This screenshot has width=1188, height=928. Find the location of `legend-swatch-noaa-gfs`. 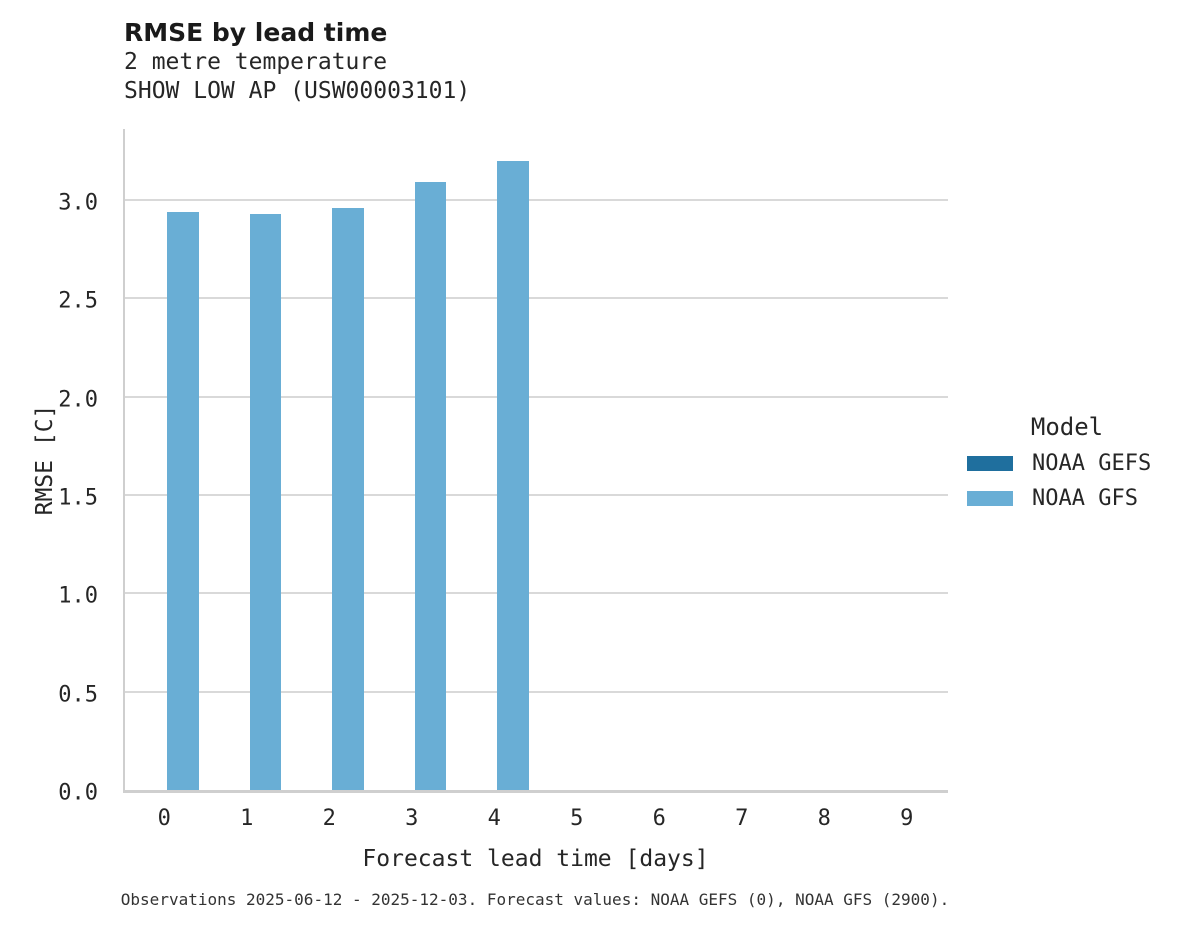

legend-swatch-noaa-gfs is located at coordinates (990, 498).